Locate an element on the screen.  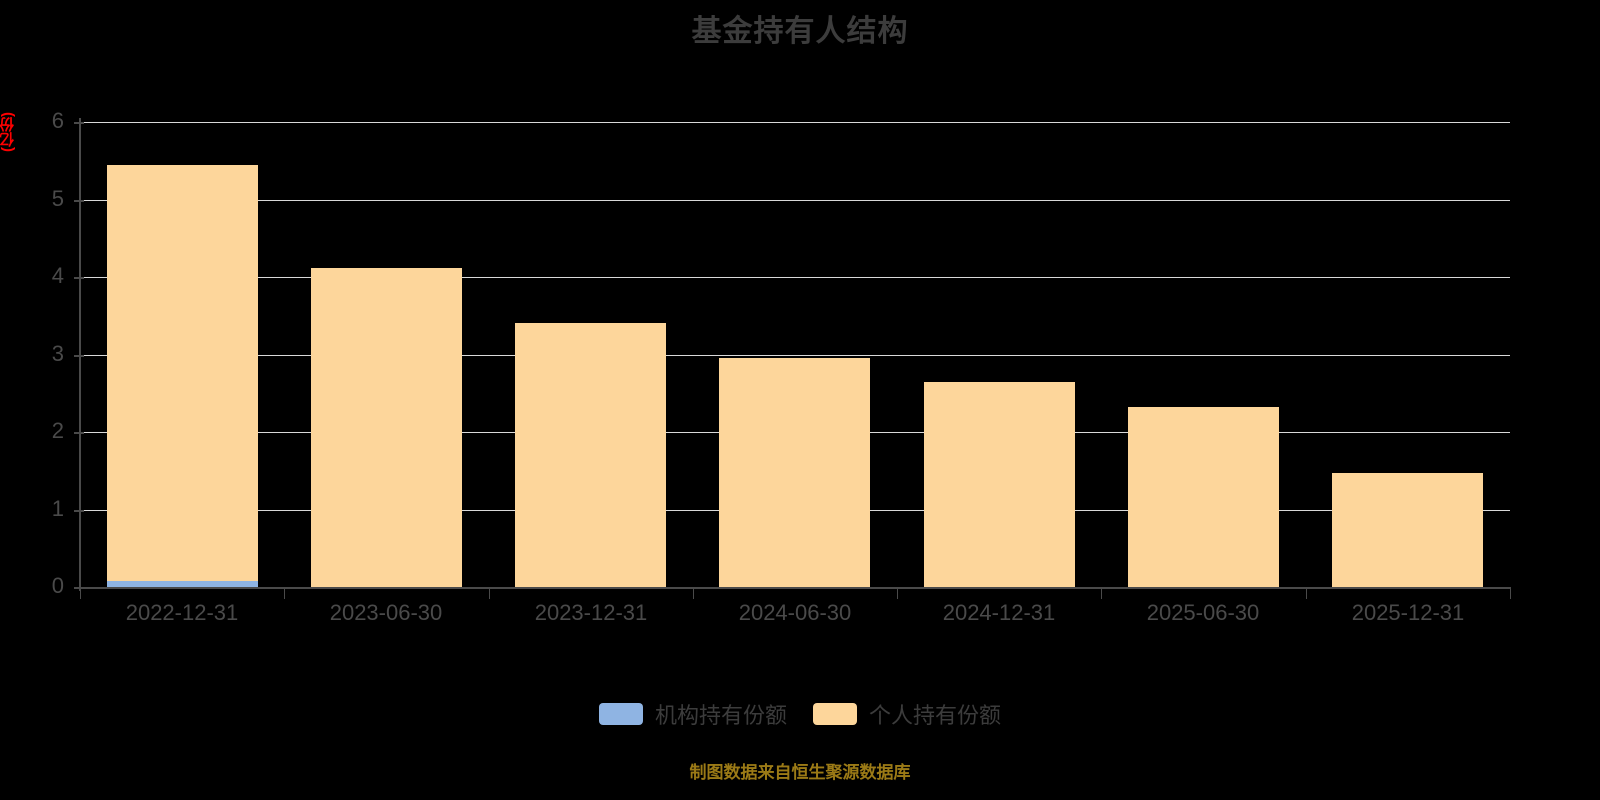
x-tick-label: 2023-12-31 is located at coordinates (591, 612).